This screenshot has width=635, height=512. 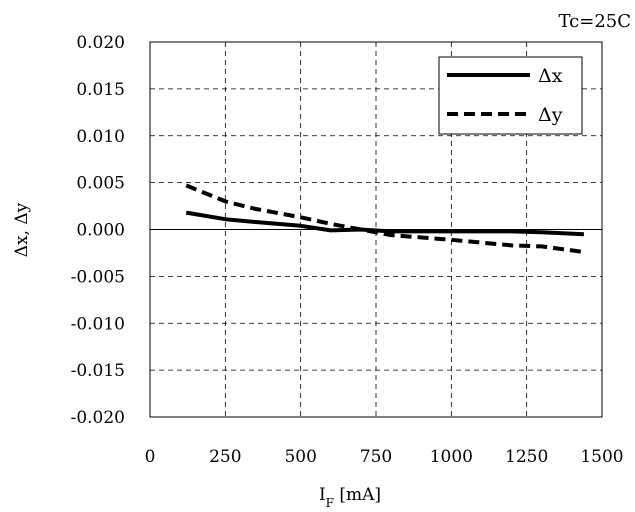 I want to click on y-tick-label: 0.015, so click(x=100, y=90).